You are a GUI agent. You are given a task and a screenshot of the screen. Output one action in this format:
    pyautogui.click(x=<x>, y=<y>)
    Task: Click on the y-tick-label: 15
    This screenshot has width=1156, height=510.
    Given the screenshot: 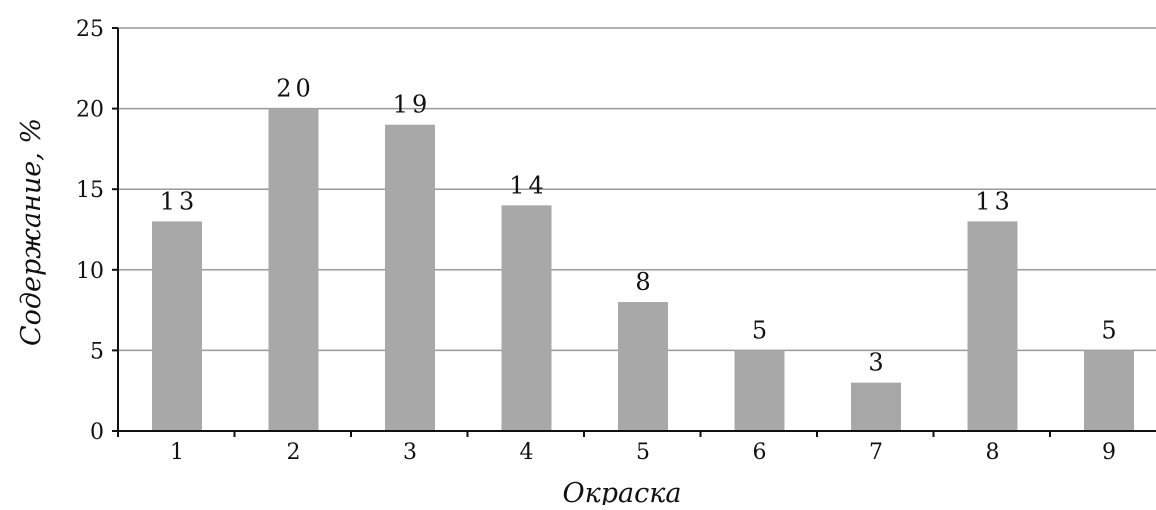 What is the action you would take?
    pyautogui.click(x=90, y=190)
    